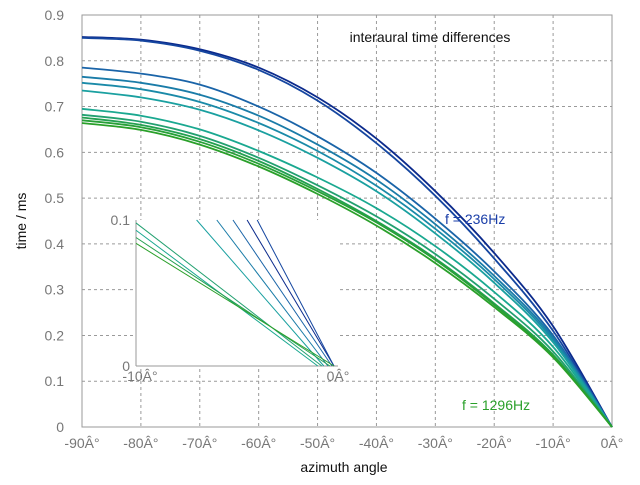 This screenshot has width=640, height=485. Describe the element at coordinates (55, 290) in the screenshot. I see `y-tick-label: 0.3` at that location.